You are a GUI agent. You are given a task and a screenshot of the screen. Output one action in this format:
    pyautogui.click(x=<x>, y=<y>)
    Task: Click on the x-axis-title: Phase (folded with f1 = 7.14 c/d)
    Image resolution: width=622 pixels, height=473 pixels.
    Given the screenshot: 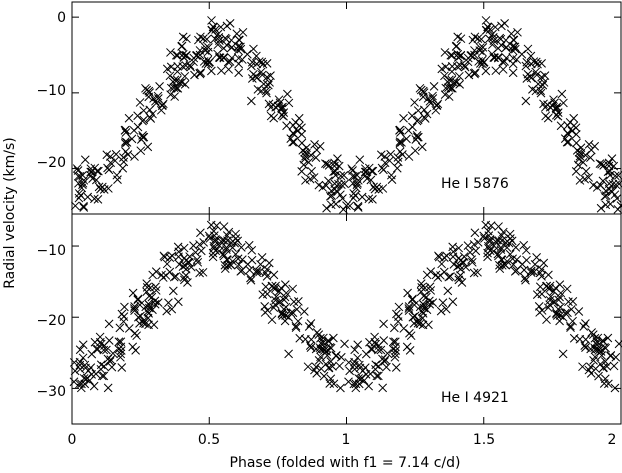 What is the action you would take?
    pyautogui.click(x=345, y=463)
    